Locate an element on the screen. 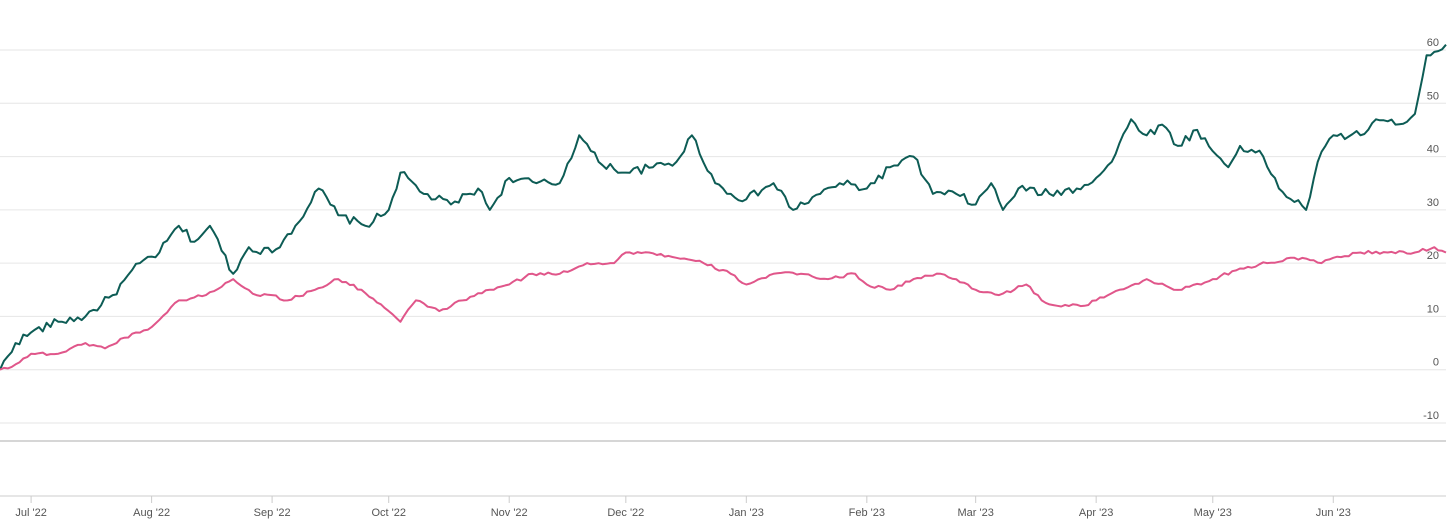 Image resolution: width=1454 pixels, height=525 pixels. y-tick-label: 30 is located at coordinates (1433, 203).